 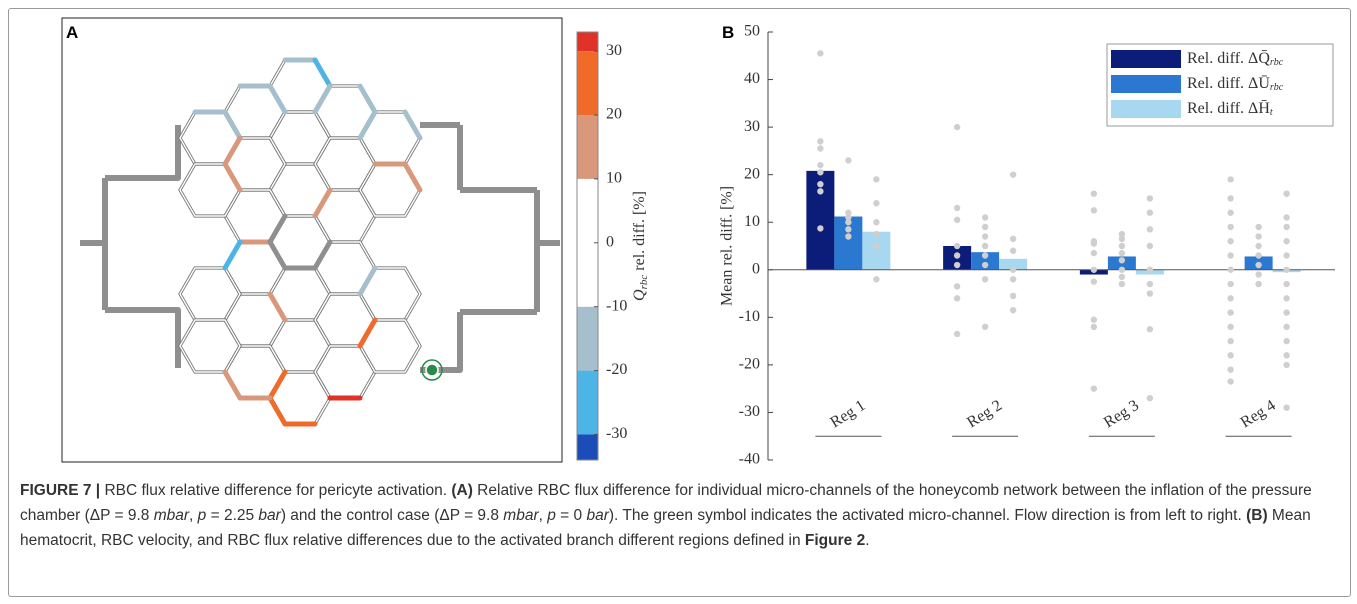 What do you see at coordinates (728, 32) in the screenshot?
I see `panel-label: B` at bounding box center [728, 32].